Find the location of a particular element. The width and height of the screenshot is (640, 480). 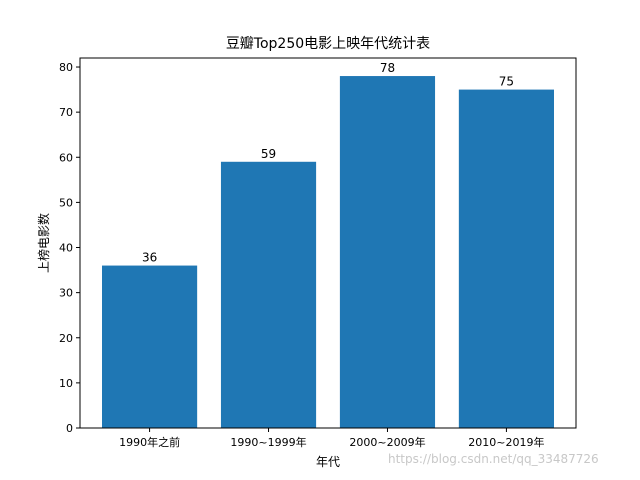

y-tick-label: 70 is located at coordinates (66, 112).